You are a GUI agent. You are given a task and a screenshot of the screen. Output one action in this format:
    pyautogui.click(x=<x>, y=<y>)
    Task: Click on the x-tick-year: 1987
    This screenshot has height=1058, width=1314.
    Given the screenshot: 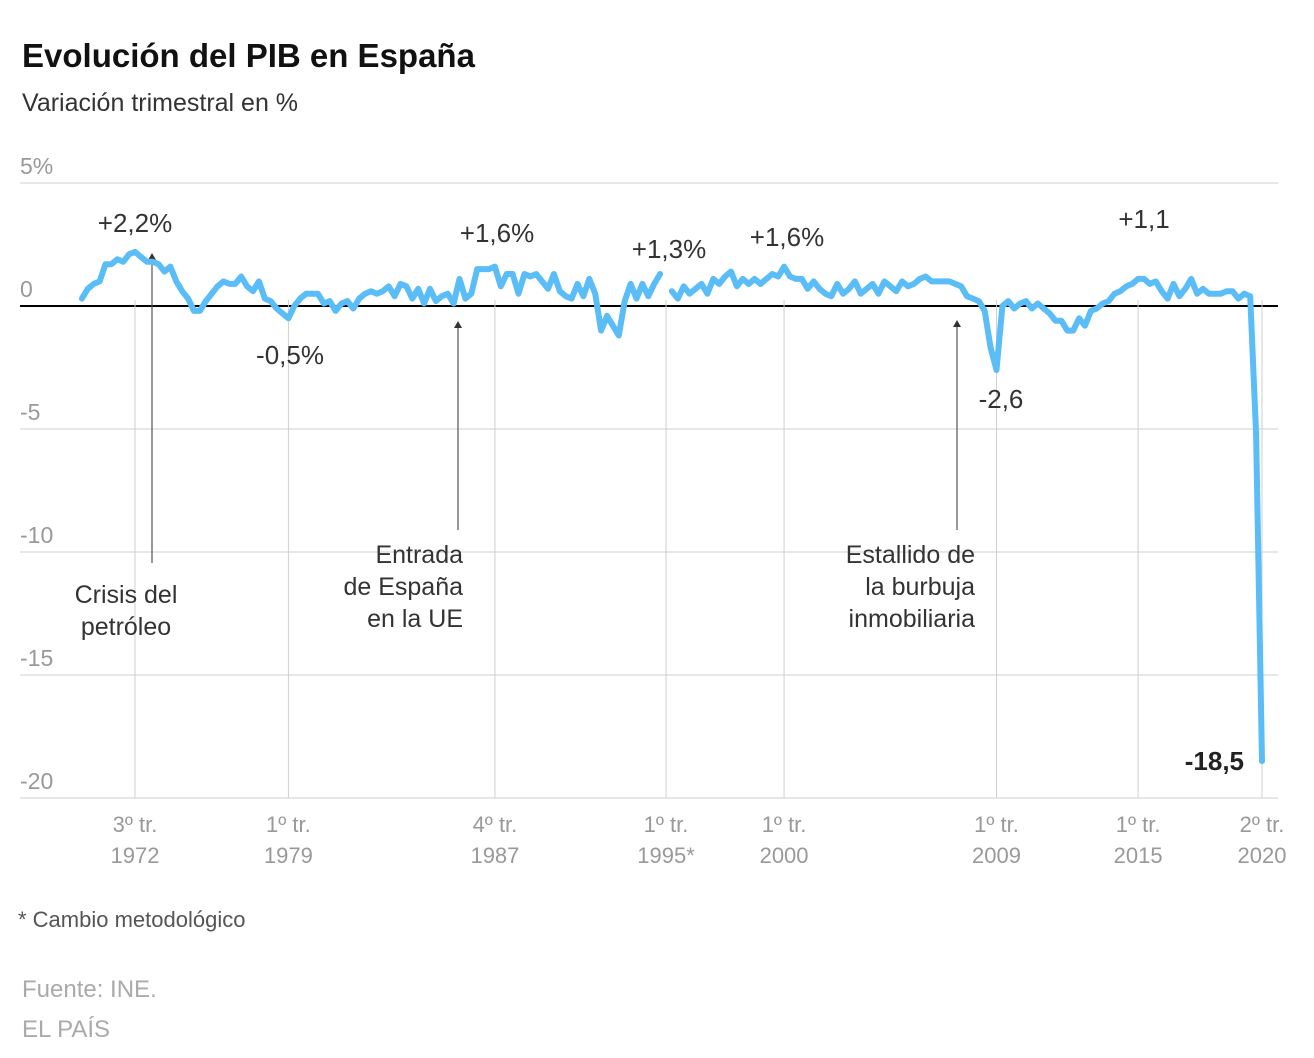 What is the action you would take?
    pyautogui.click(x=494, y=855)
    